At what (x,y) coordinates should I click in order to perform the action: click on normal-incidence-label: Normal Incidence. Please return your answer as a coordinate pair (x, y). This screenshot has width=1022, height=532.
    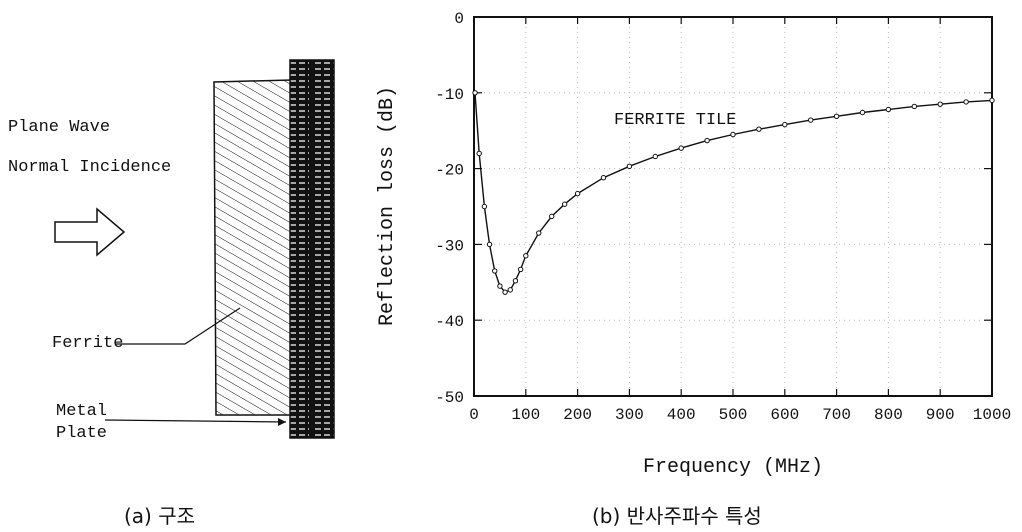
    Looking at the image, I should click on (90, 167).